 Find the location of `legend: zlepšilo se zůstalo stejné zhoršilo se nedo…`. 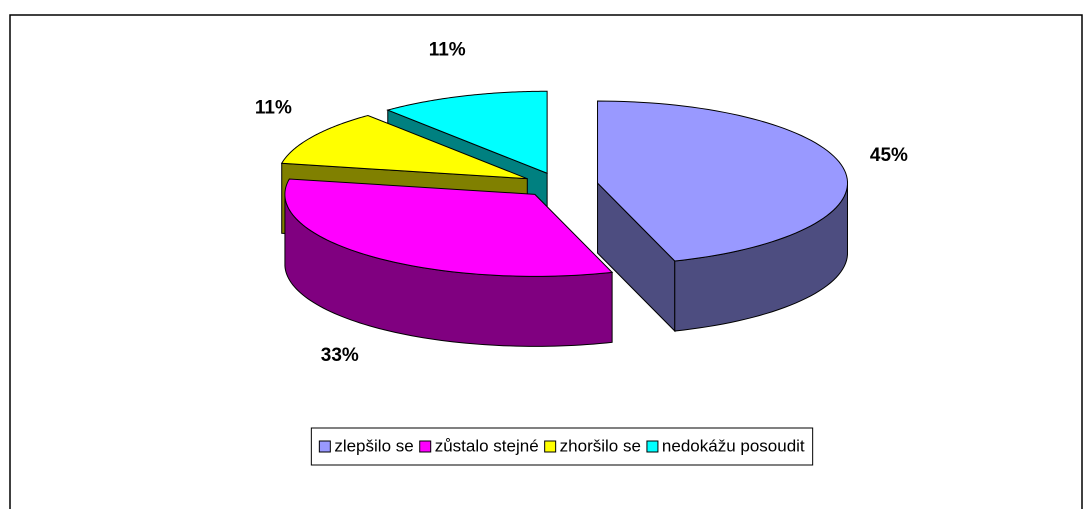

legend: zlepšilo se zůstalo stejné zhoršilo se nedo… is located at coordinates (562, 446).